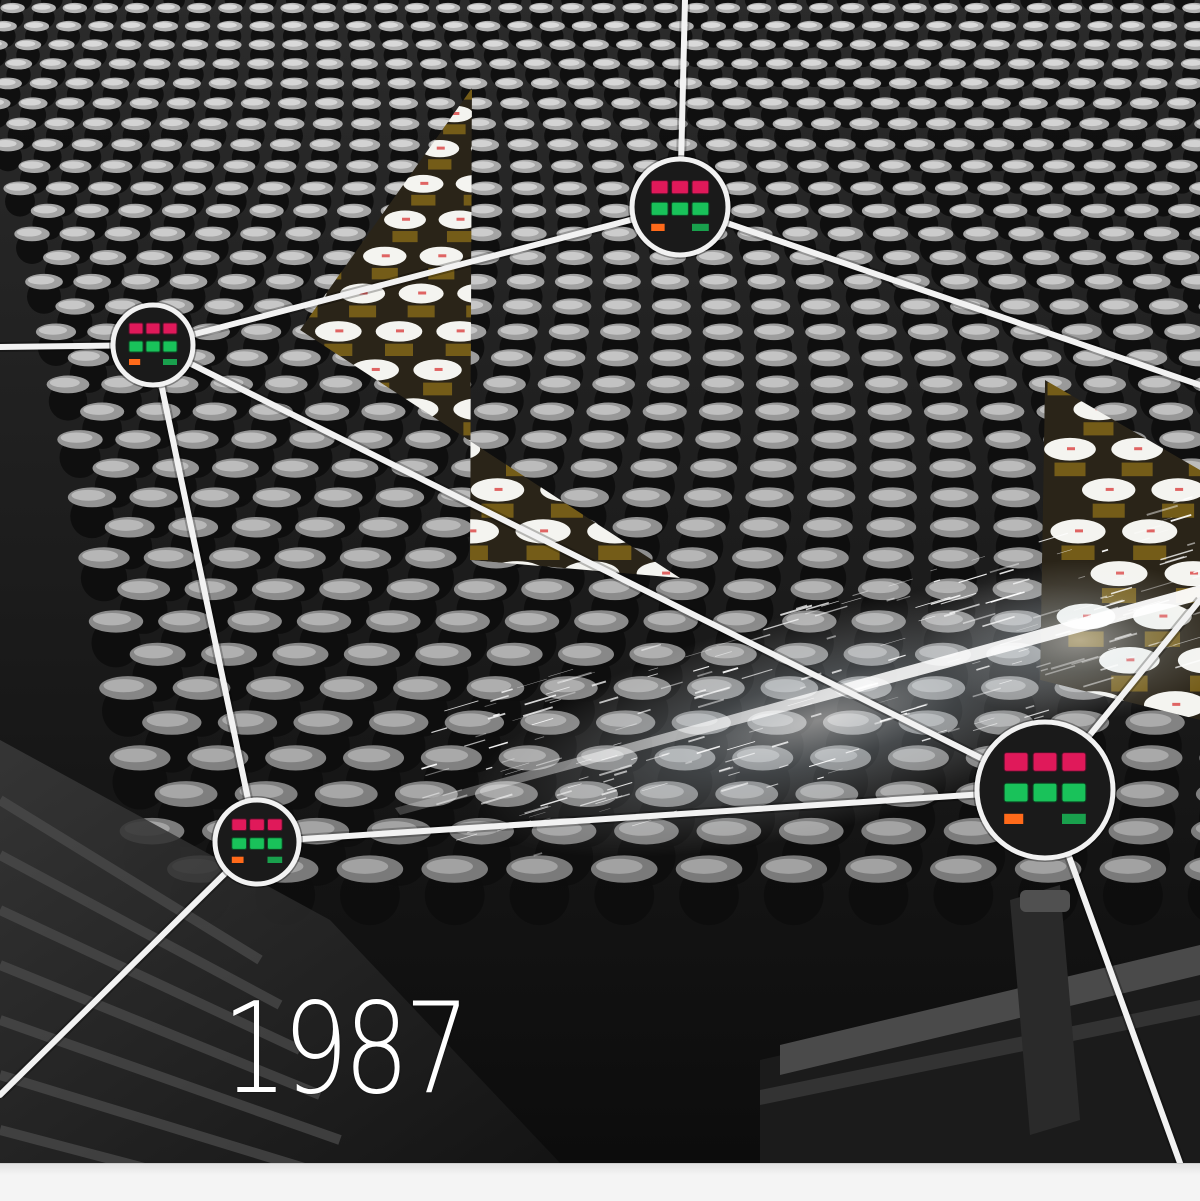 The image size is (1200, 1201). Describe the element at coordinates (600, 1182) in the screenshot. I see `bottom-strip` at that location.